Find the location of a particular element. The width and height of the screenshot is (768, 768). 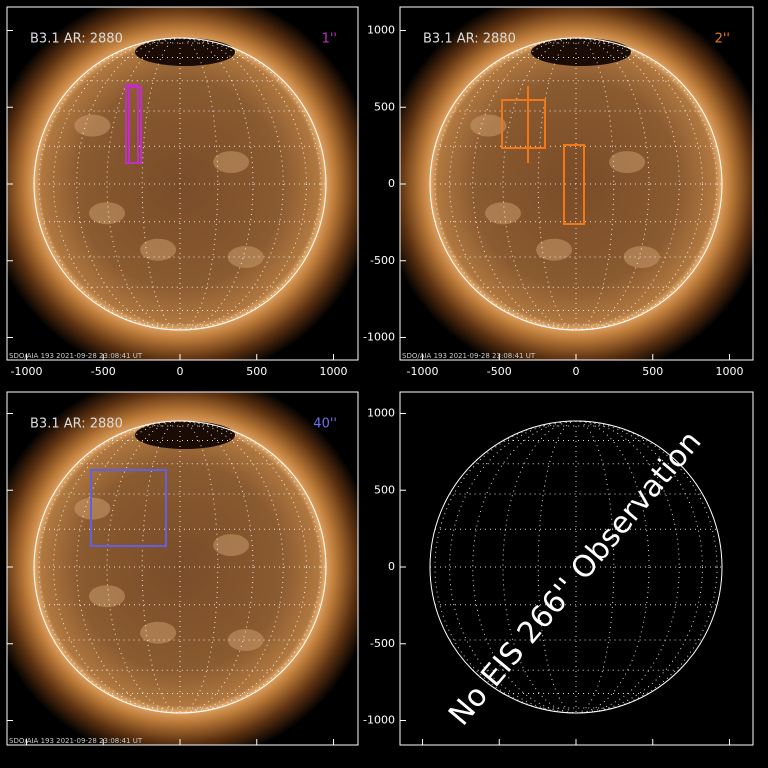

no-data-message: No EIS 266'' Observation is located at coordinates (575, 578).